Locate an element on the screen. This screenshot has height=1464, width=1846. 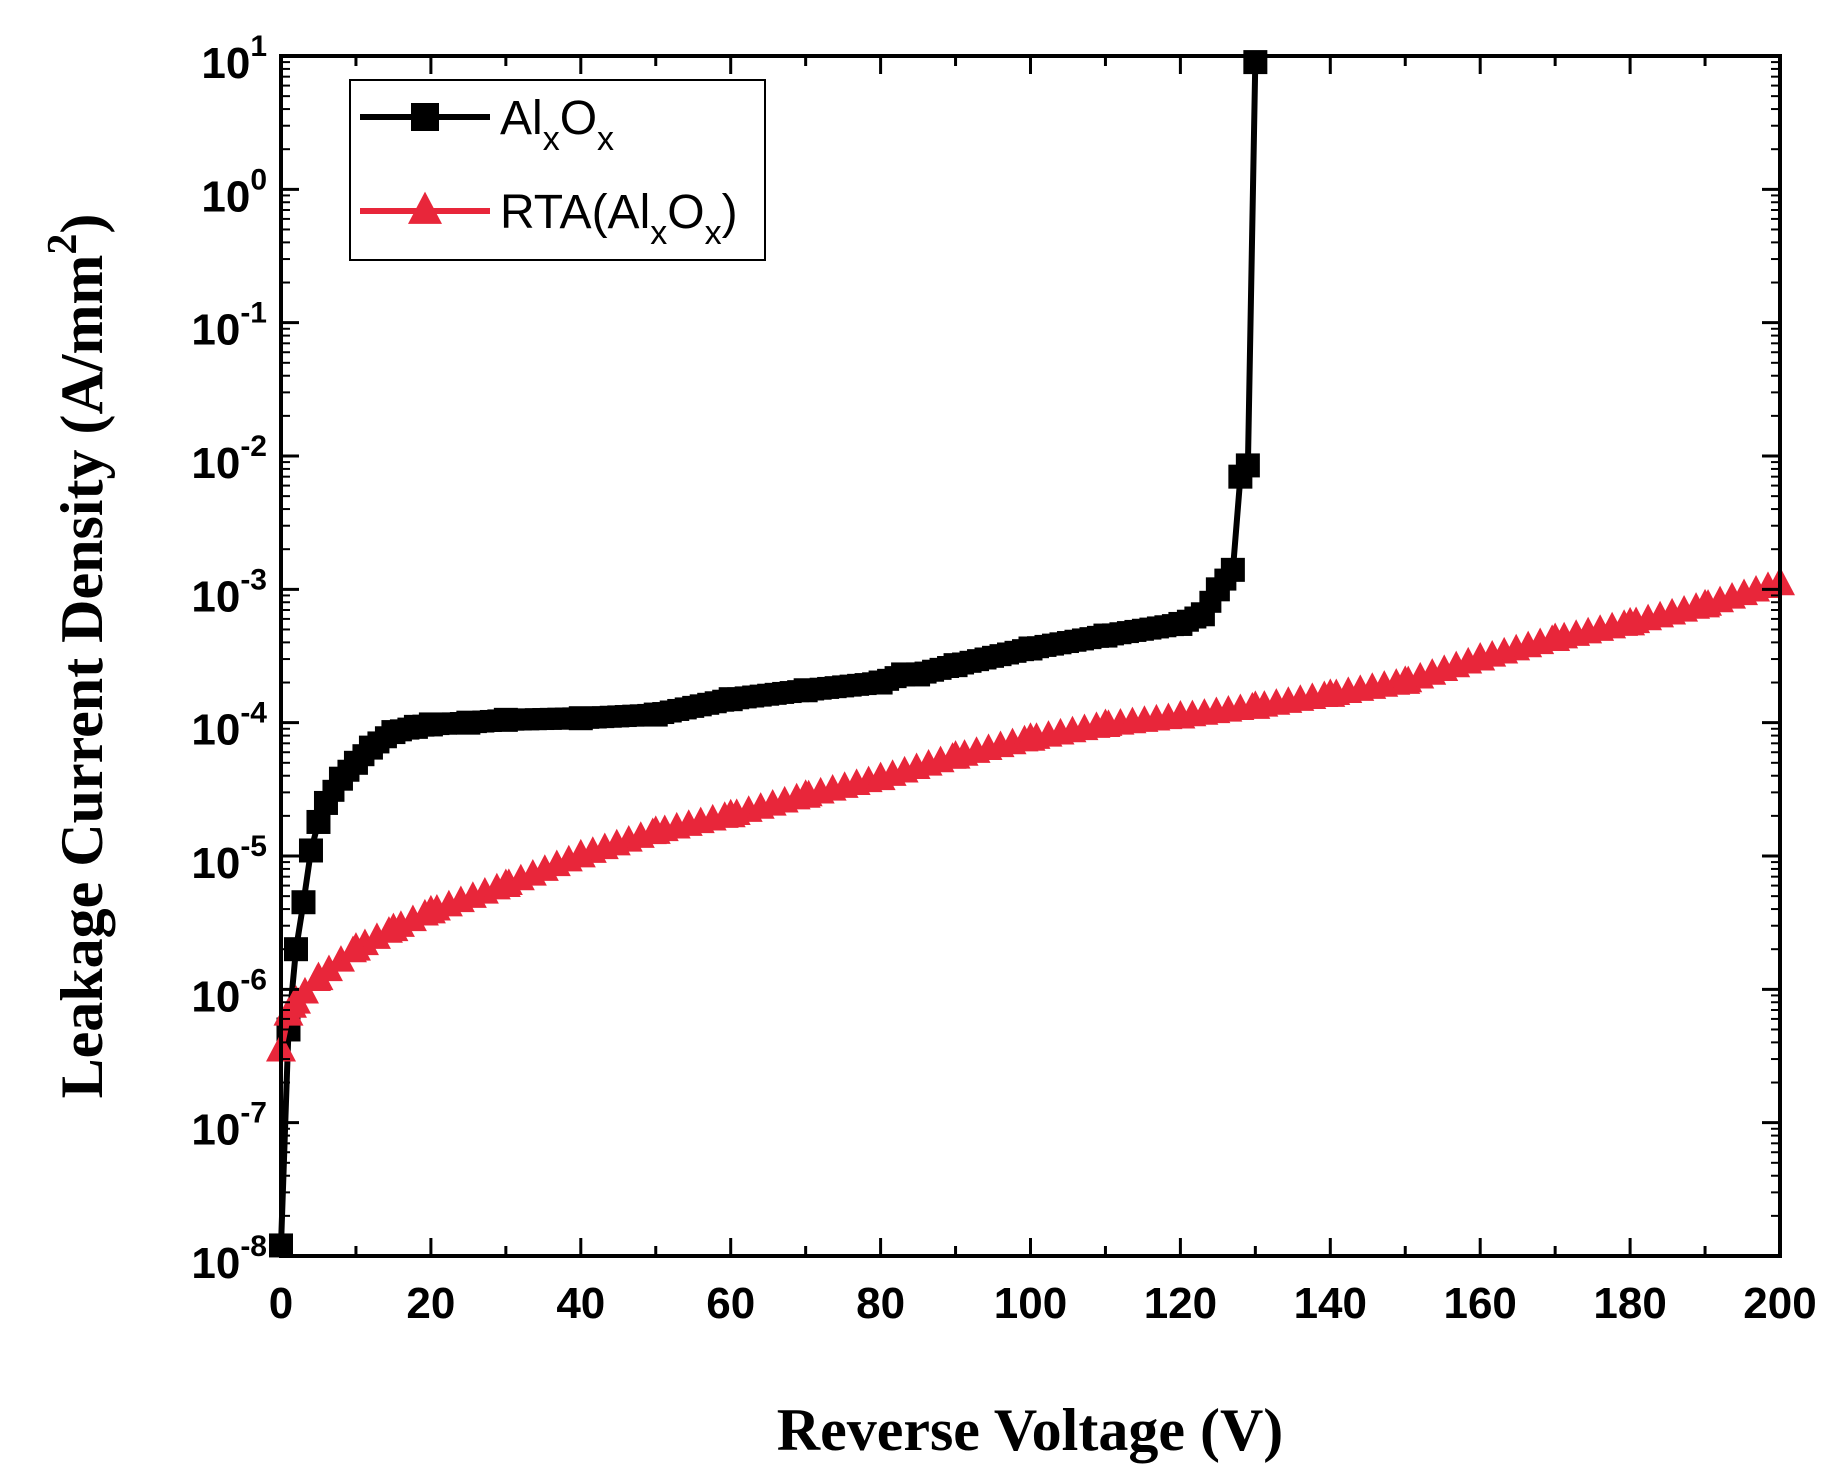
y-tick-label: 10⁻⁶ is located at coordinates (229, 992).